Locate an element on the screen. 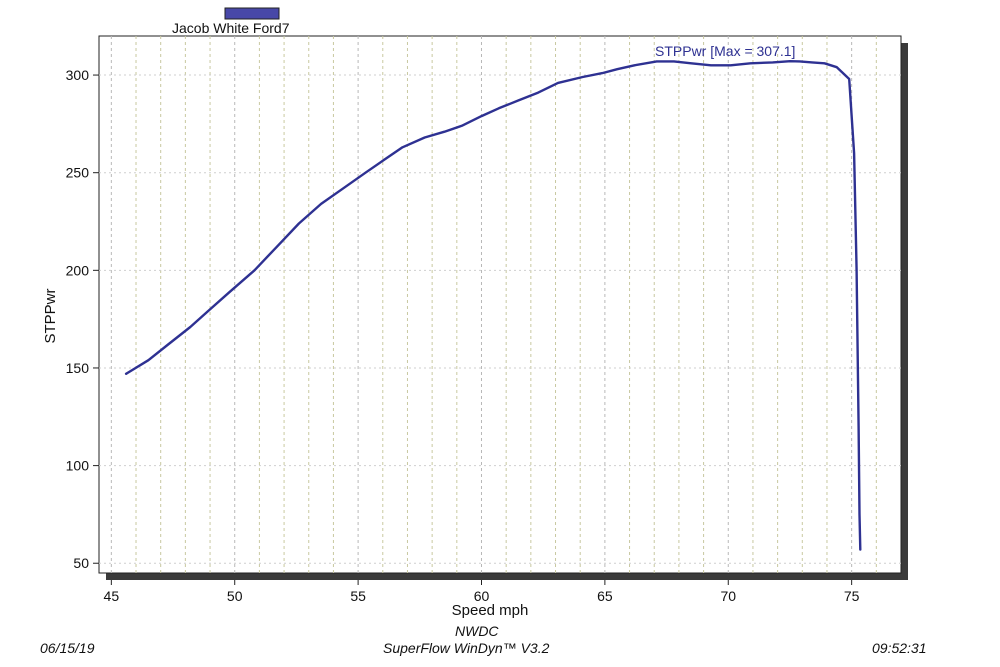 Image resolution: width=1000 pixels, height=667 pixels. y-tick-label: 100 is located at coordinates (78, 466).